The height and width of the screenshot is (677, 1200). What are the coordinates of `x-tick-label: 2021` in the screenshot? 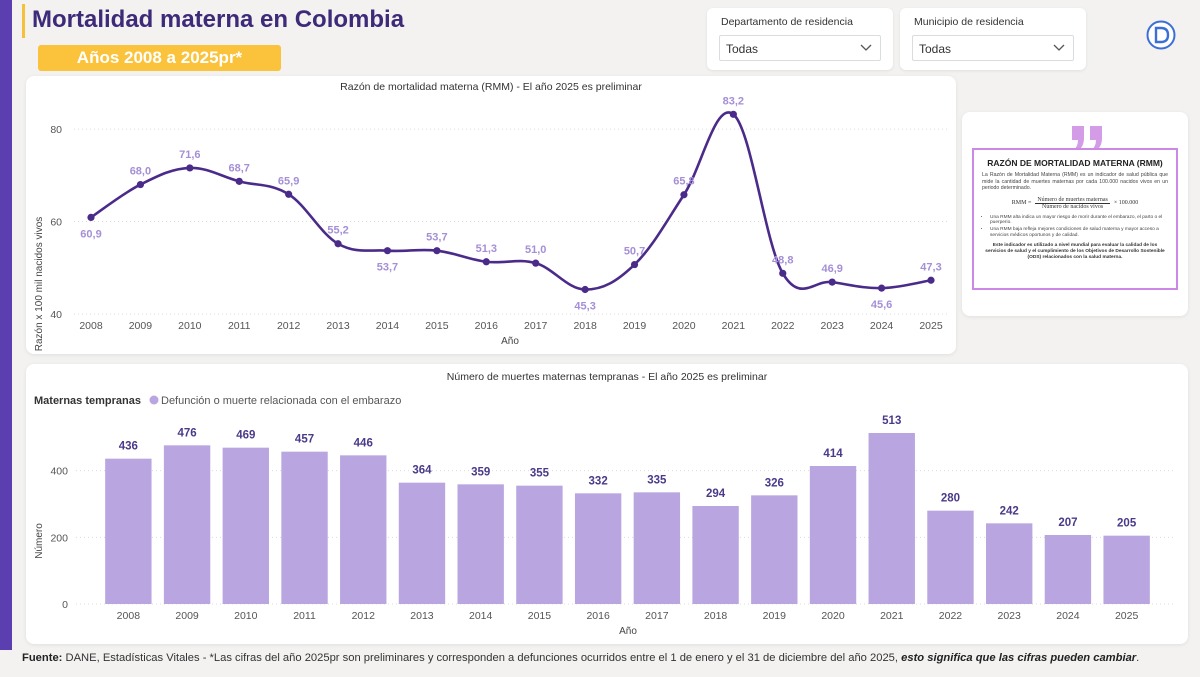 It's located at (734, 326).